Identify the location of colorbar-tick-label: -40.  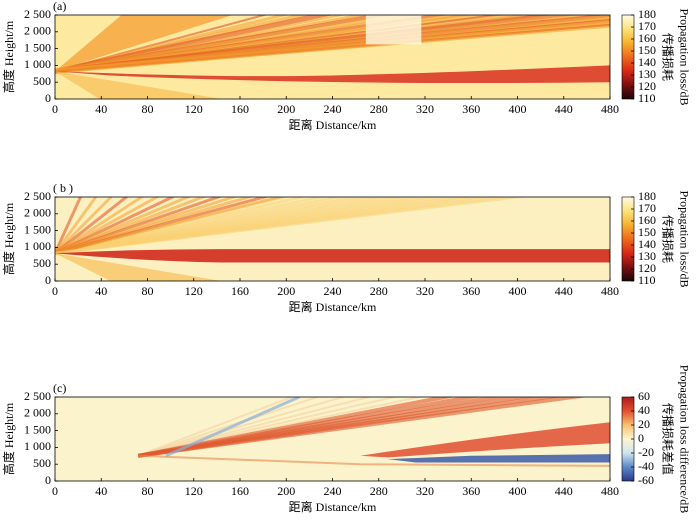
(646, 466).